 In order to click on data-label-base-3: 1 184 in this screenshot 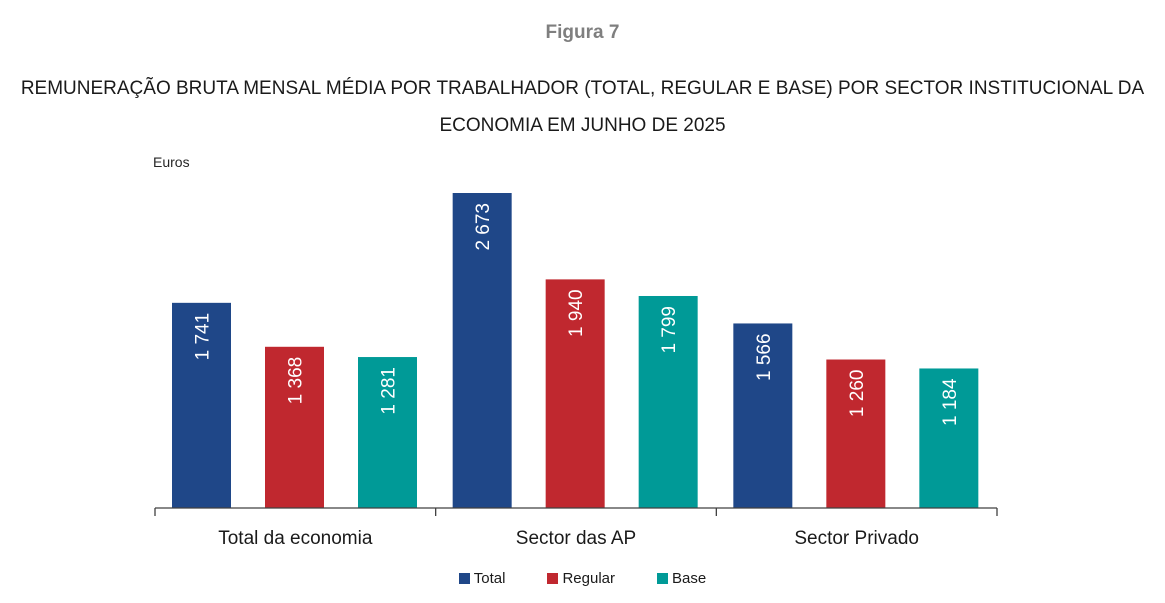, I will do `click(950, 402)`.